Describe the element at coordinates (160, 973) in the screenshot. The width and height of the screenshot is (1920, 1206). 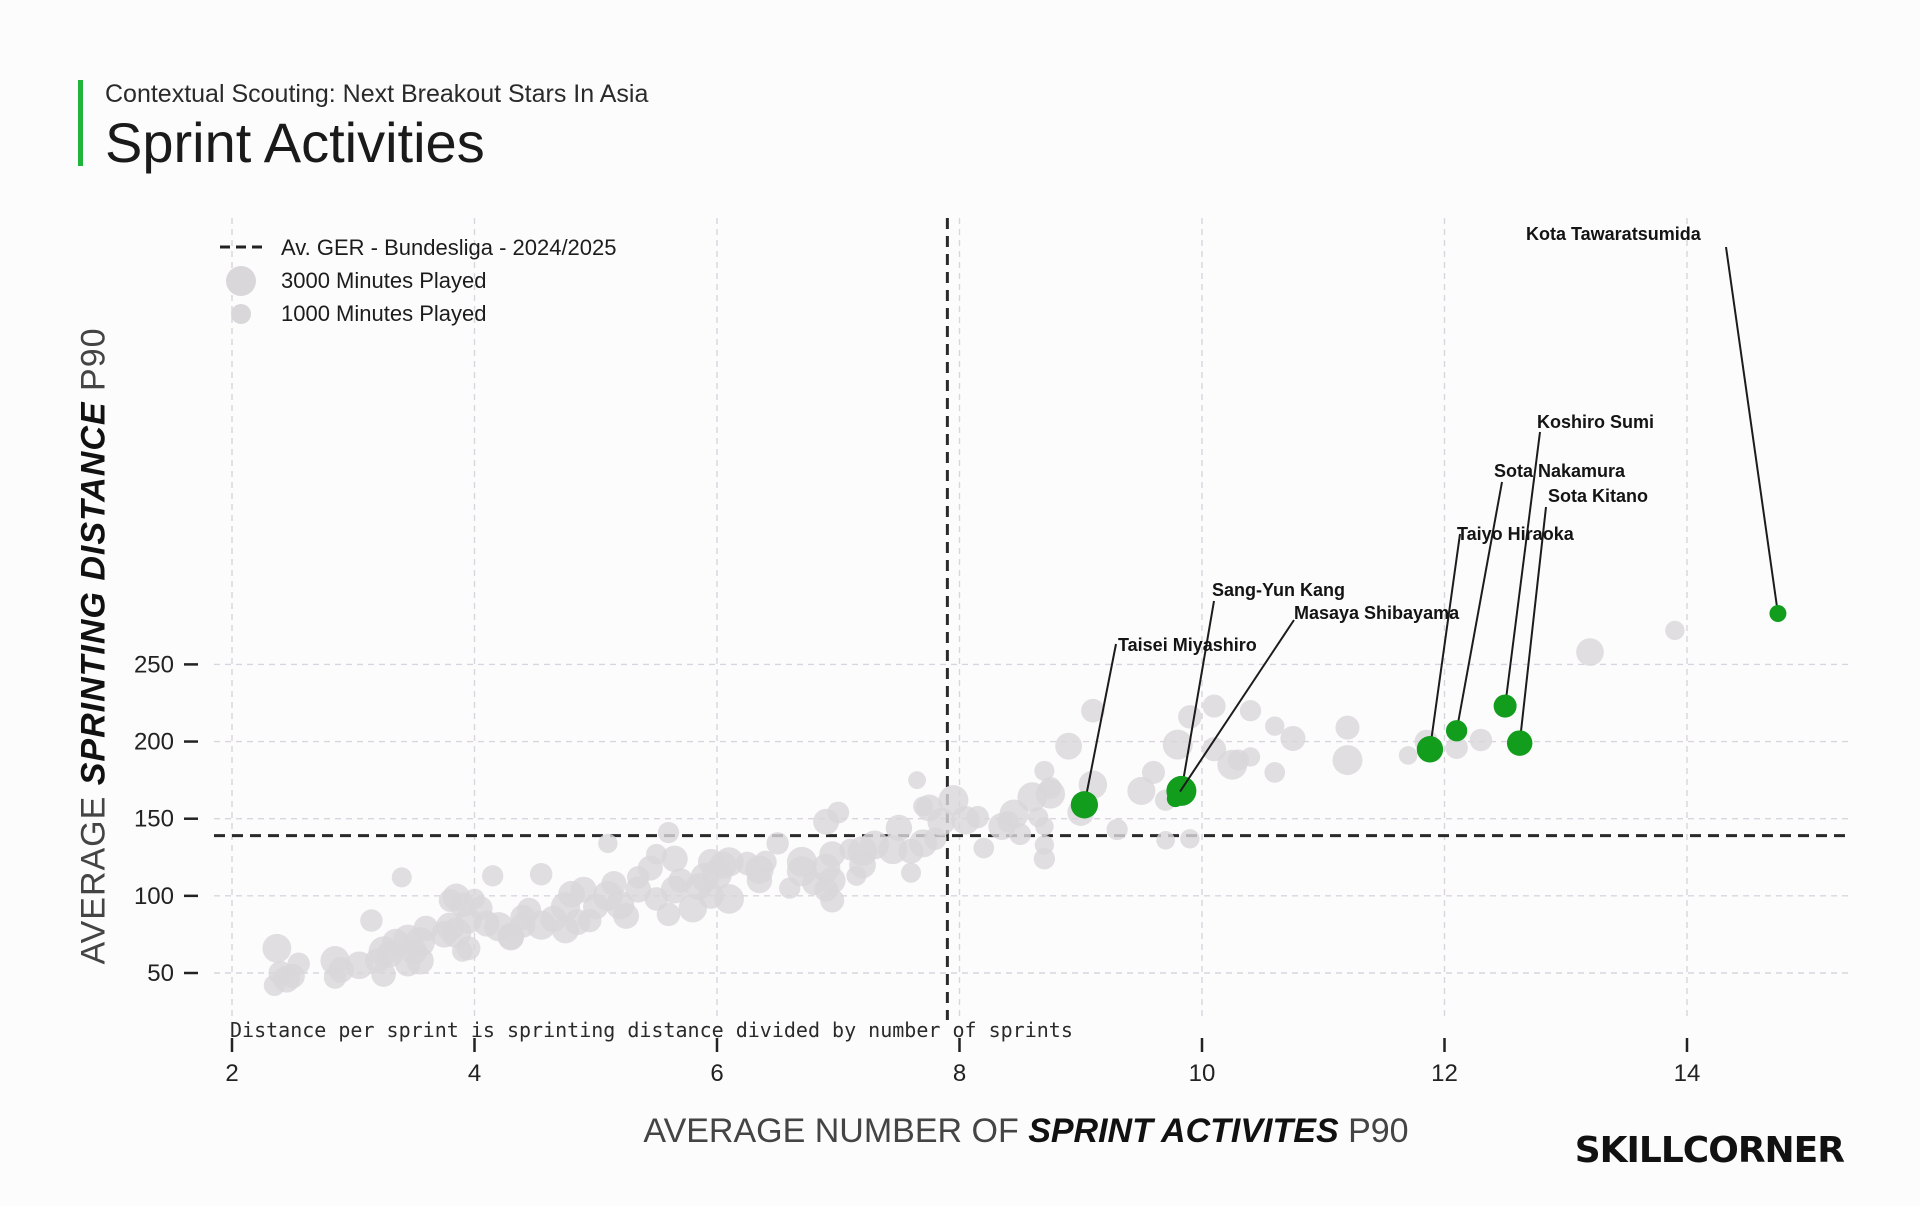
I see `y-tick-label: 50` at that location.